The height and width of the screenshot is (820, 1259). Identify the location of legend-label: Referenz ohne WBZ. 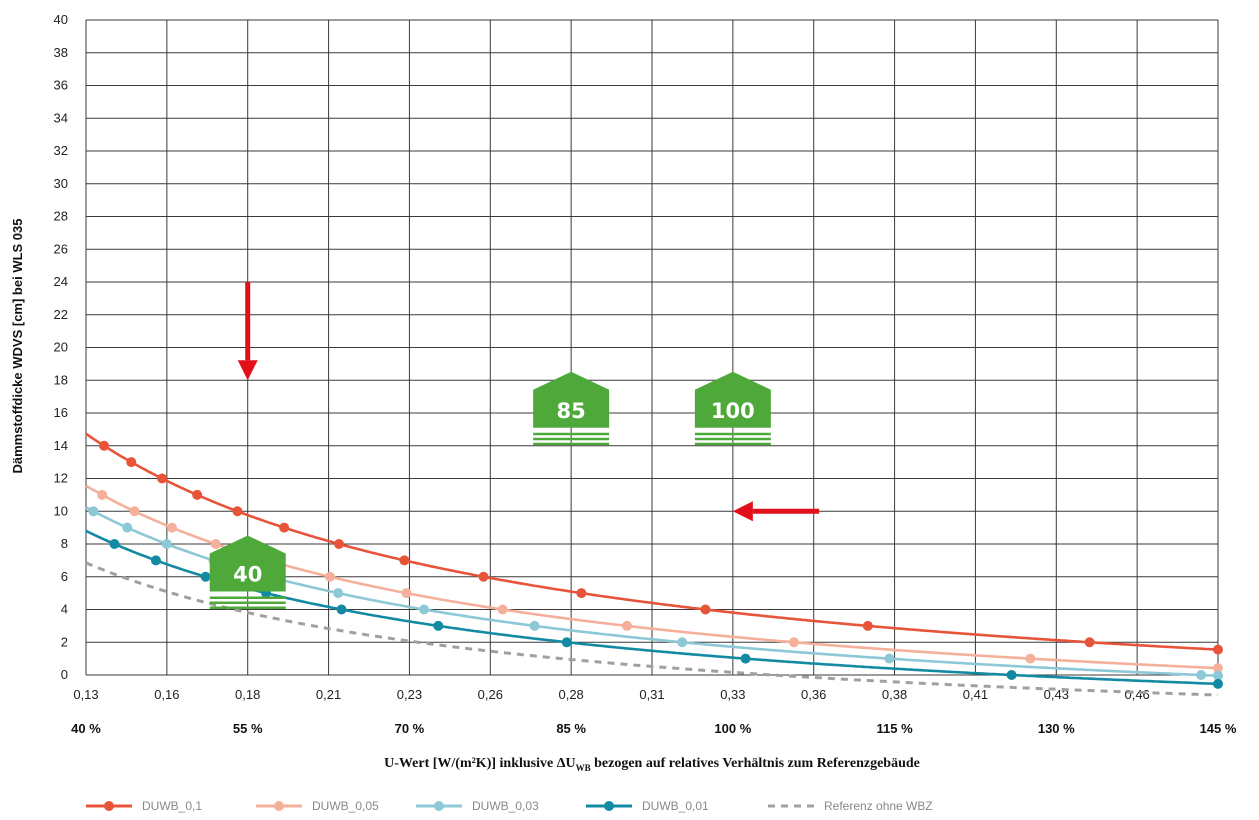
(878, 806).